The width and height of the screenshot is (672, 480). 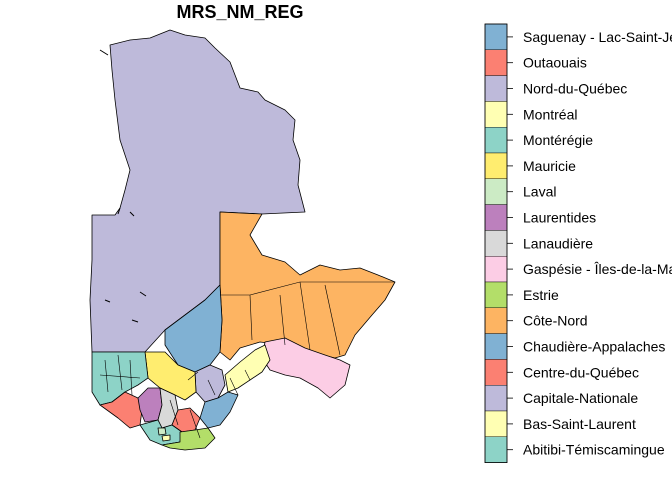 What do you see at coordinates (219, 410) in the screenshot?
I see `region-chaudiere-appalaches` at bounding box center [219, 410].